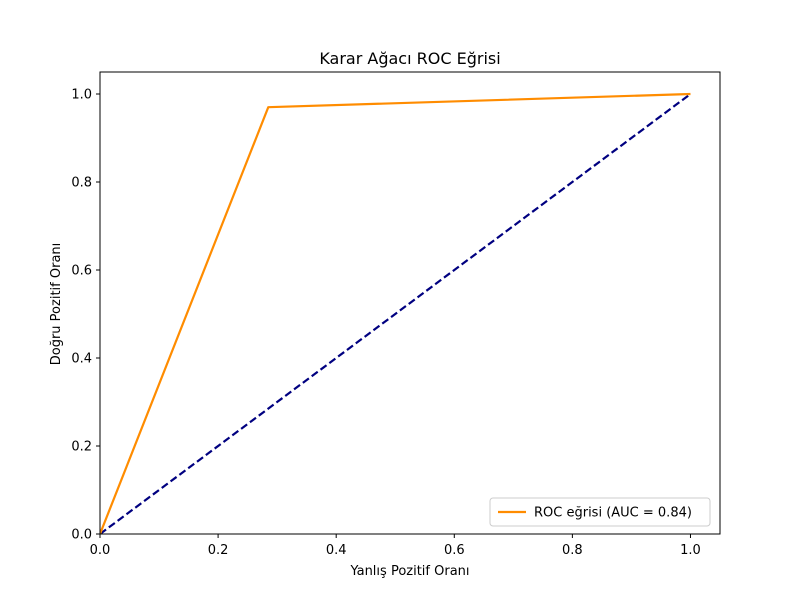  I want to click on y-axis-label: Doğru Pozitif Oranı, so click(56, 304).